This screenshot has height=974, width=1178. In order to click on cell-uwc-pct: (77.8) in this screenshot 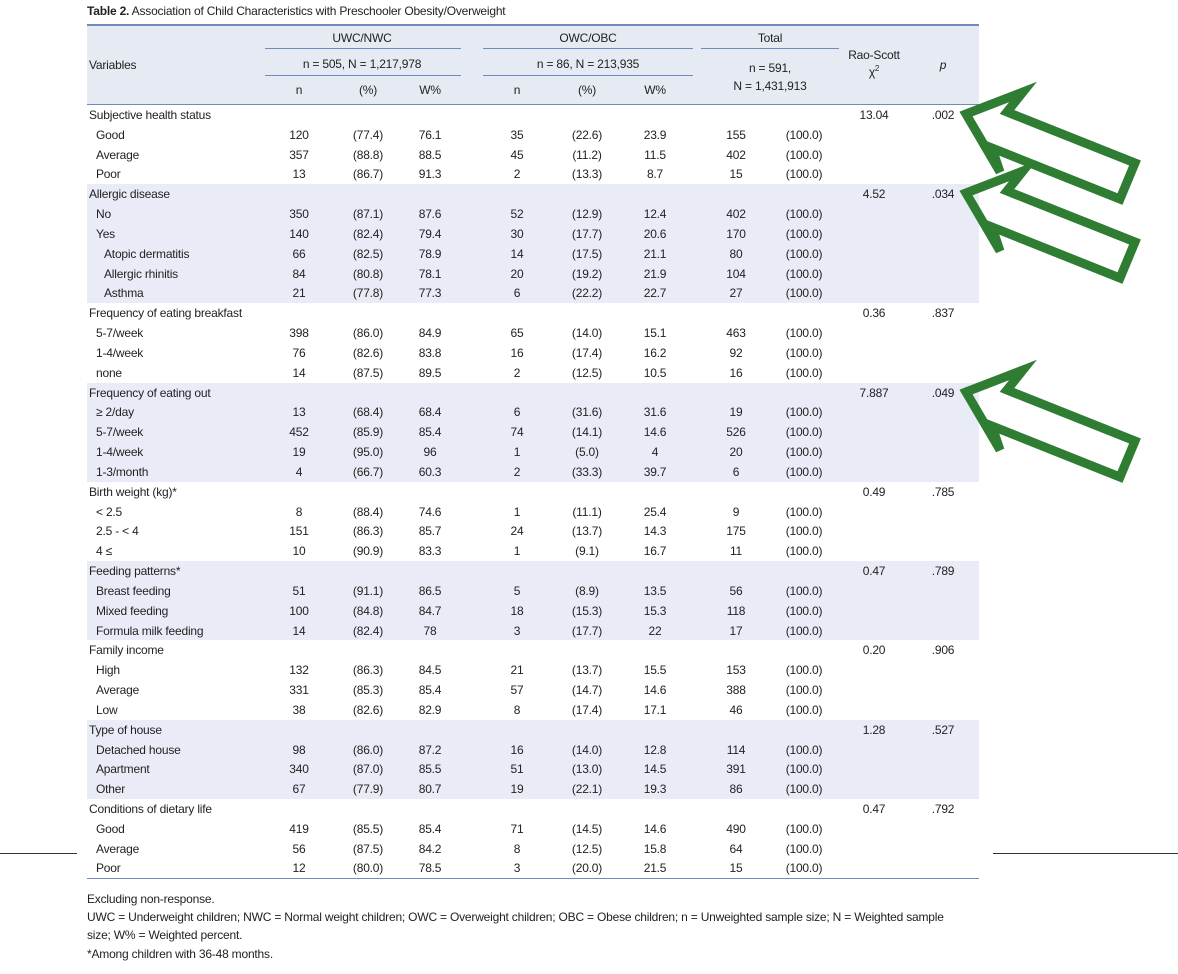, I will do `click(368, 293)`.